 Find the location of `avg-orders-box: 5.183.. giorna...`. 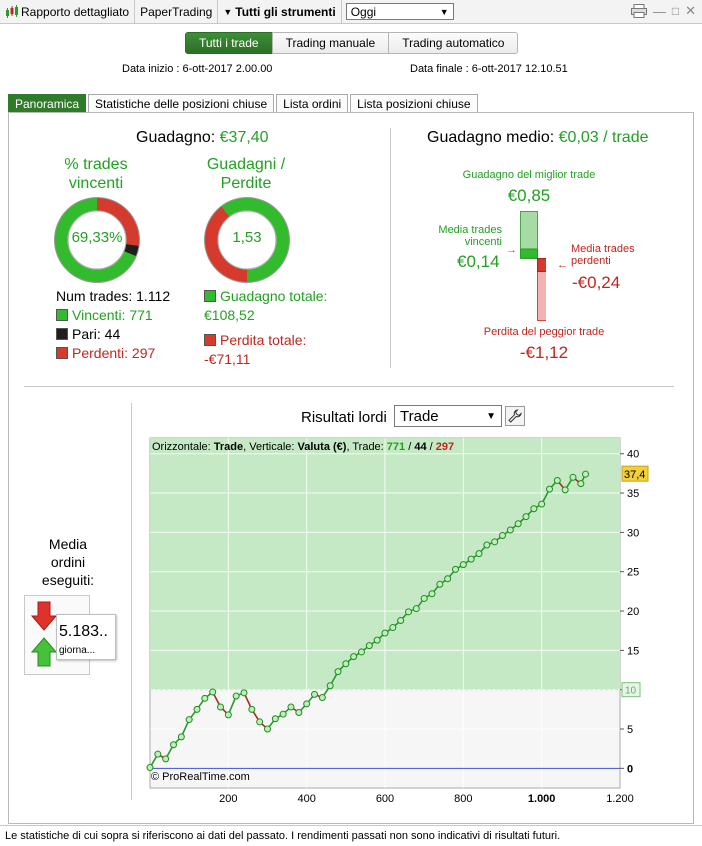

avg-orders-box: 5.183.. giorna... is located at coordinates (86, 637).